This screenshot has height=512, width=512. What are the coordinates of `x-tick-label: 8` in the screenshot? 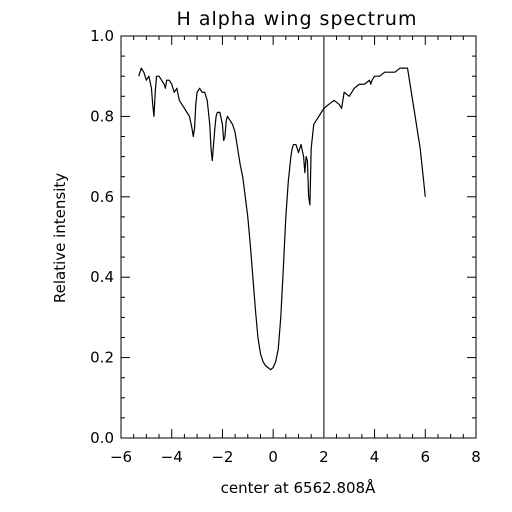 It's located at (476, 457).